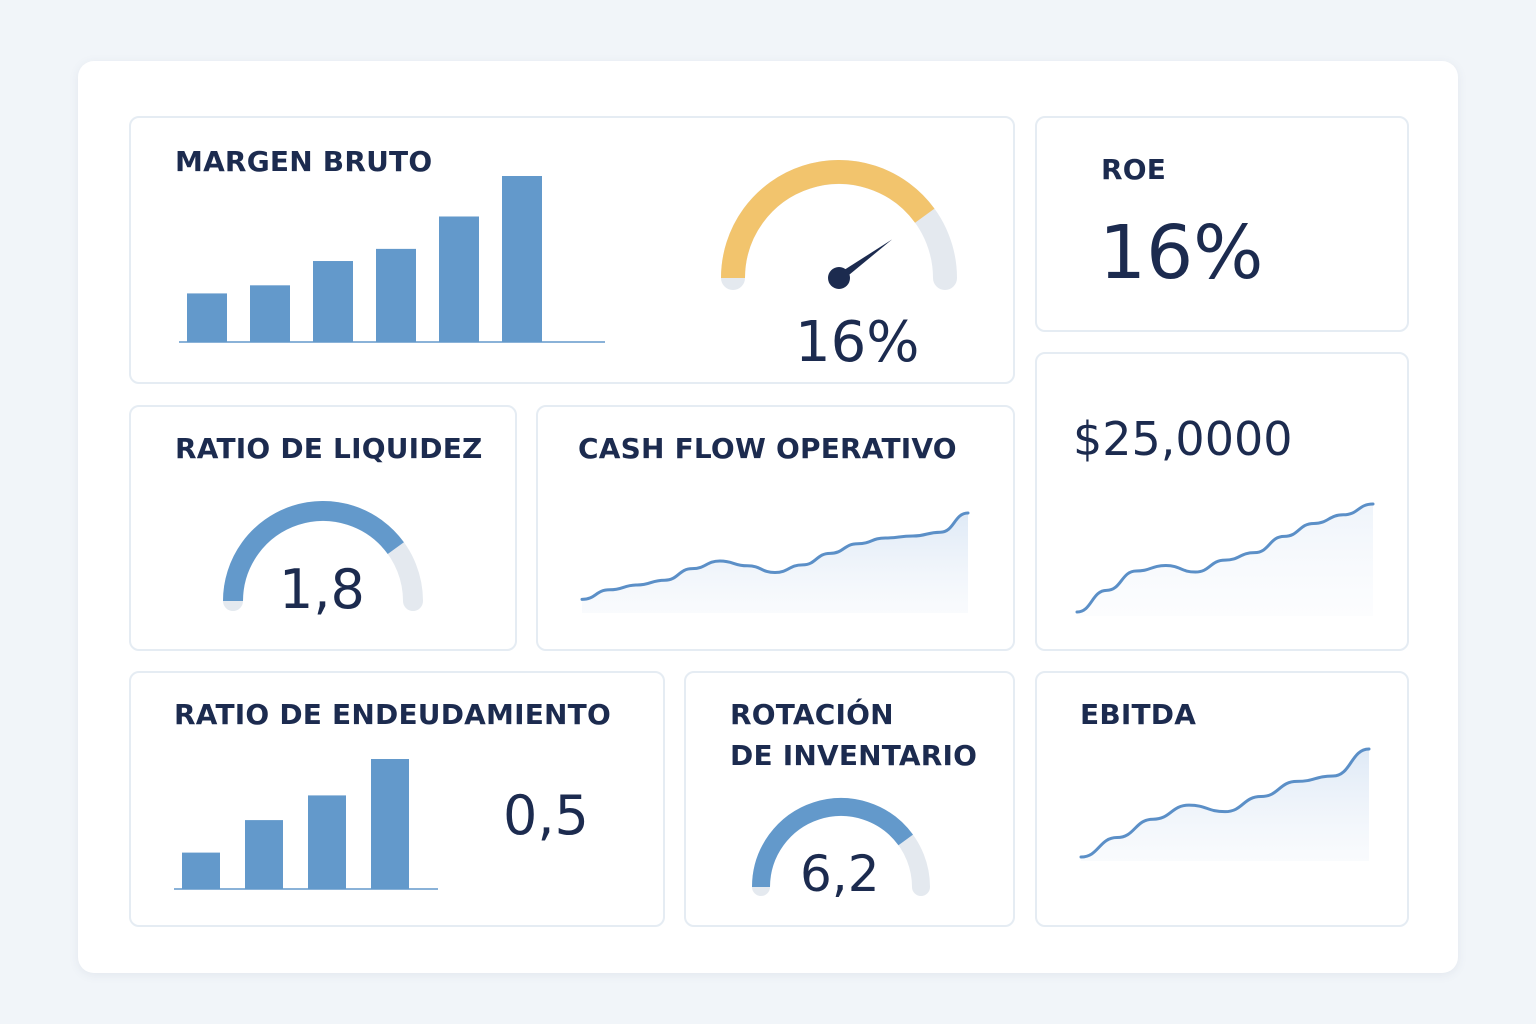 This screenshot has height=1024, width=1536. Describe the element at coordinates (812, 714) in the screenshot. I see `rotacion-inventario-title-line1: ROTACIÓN` at that location.